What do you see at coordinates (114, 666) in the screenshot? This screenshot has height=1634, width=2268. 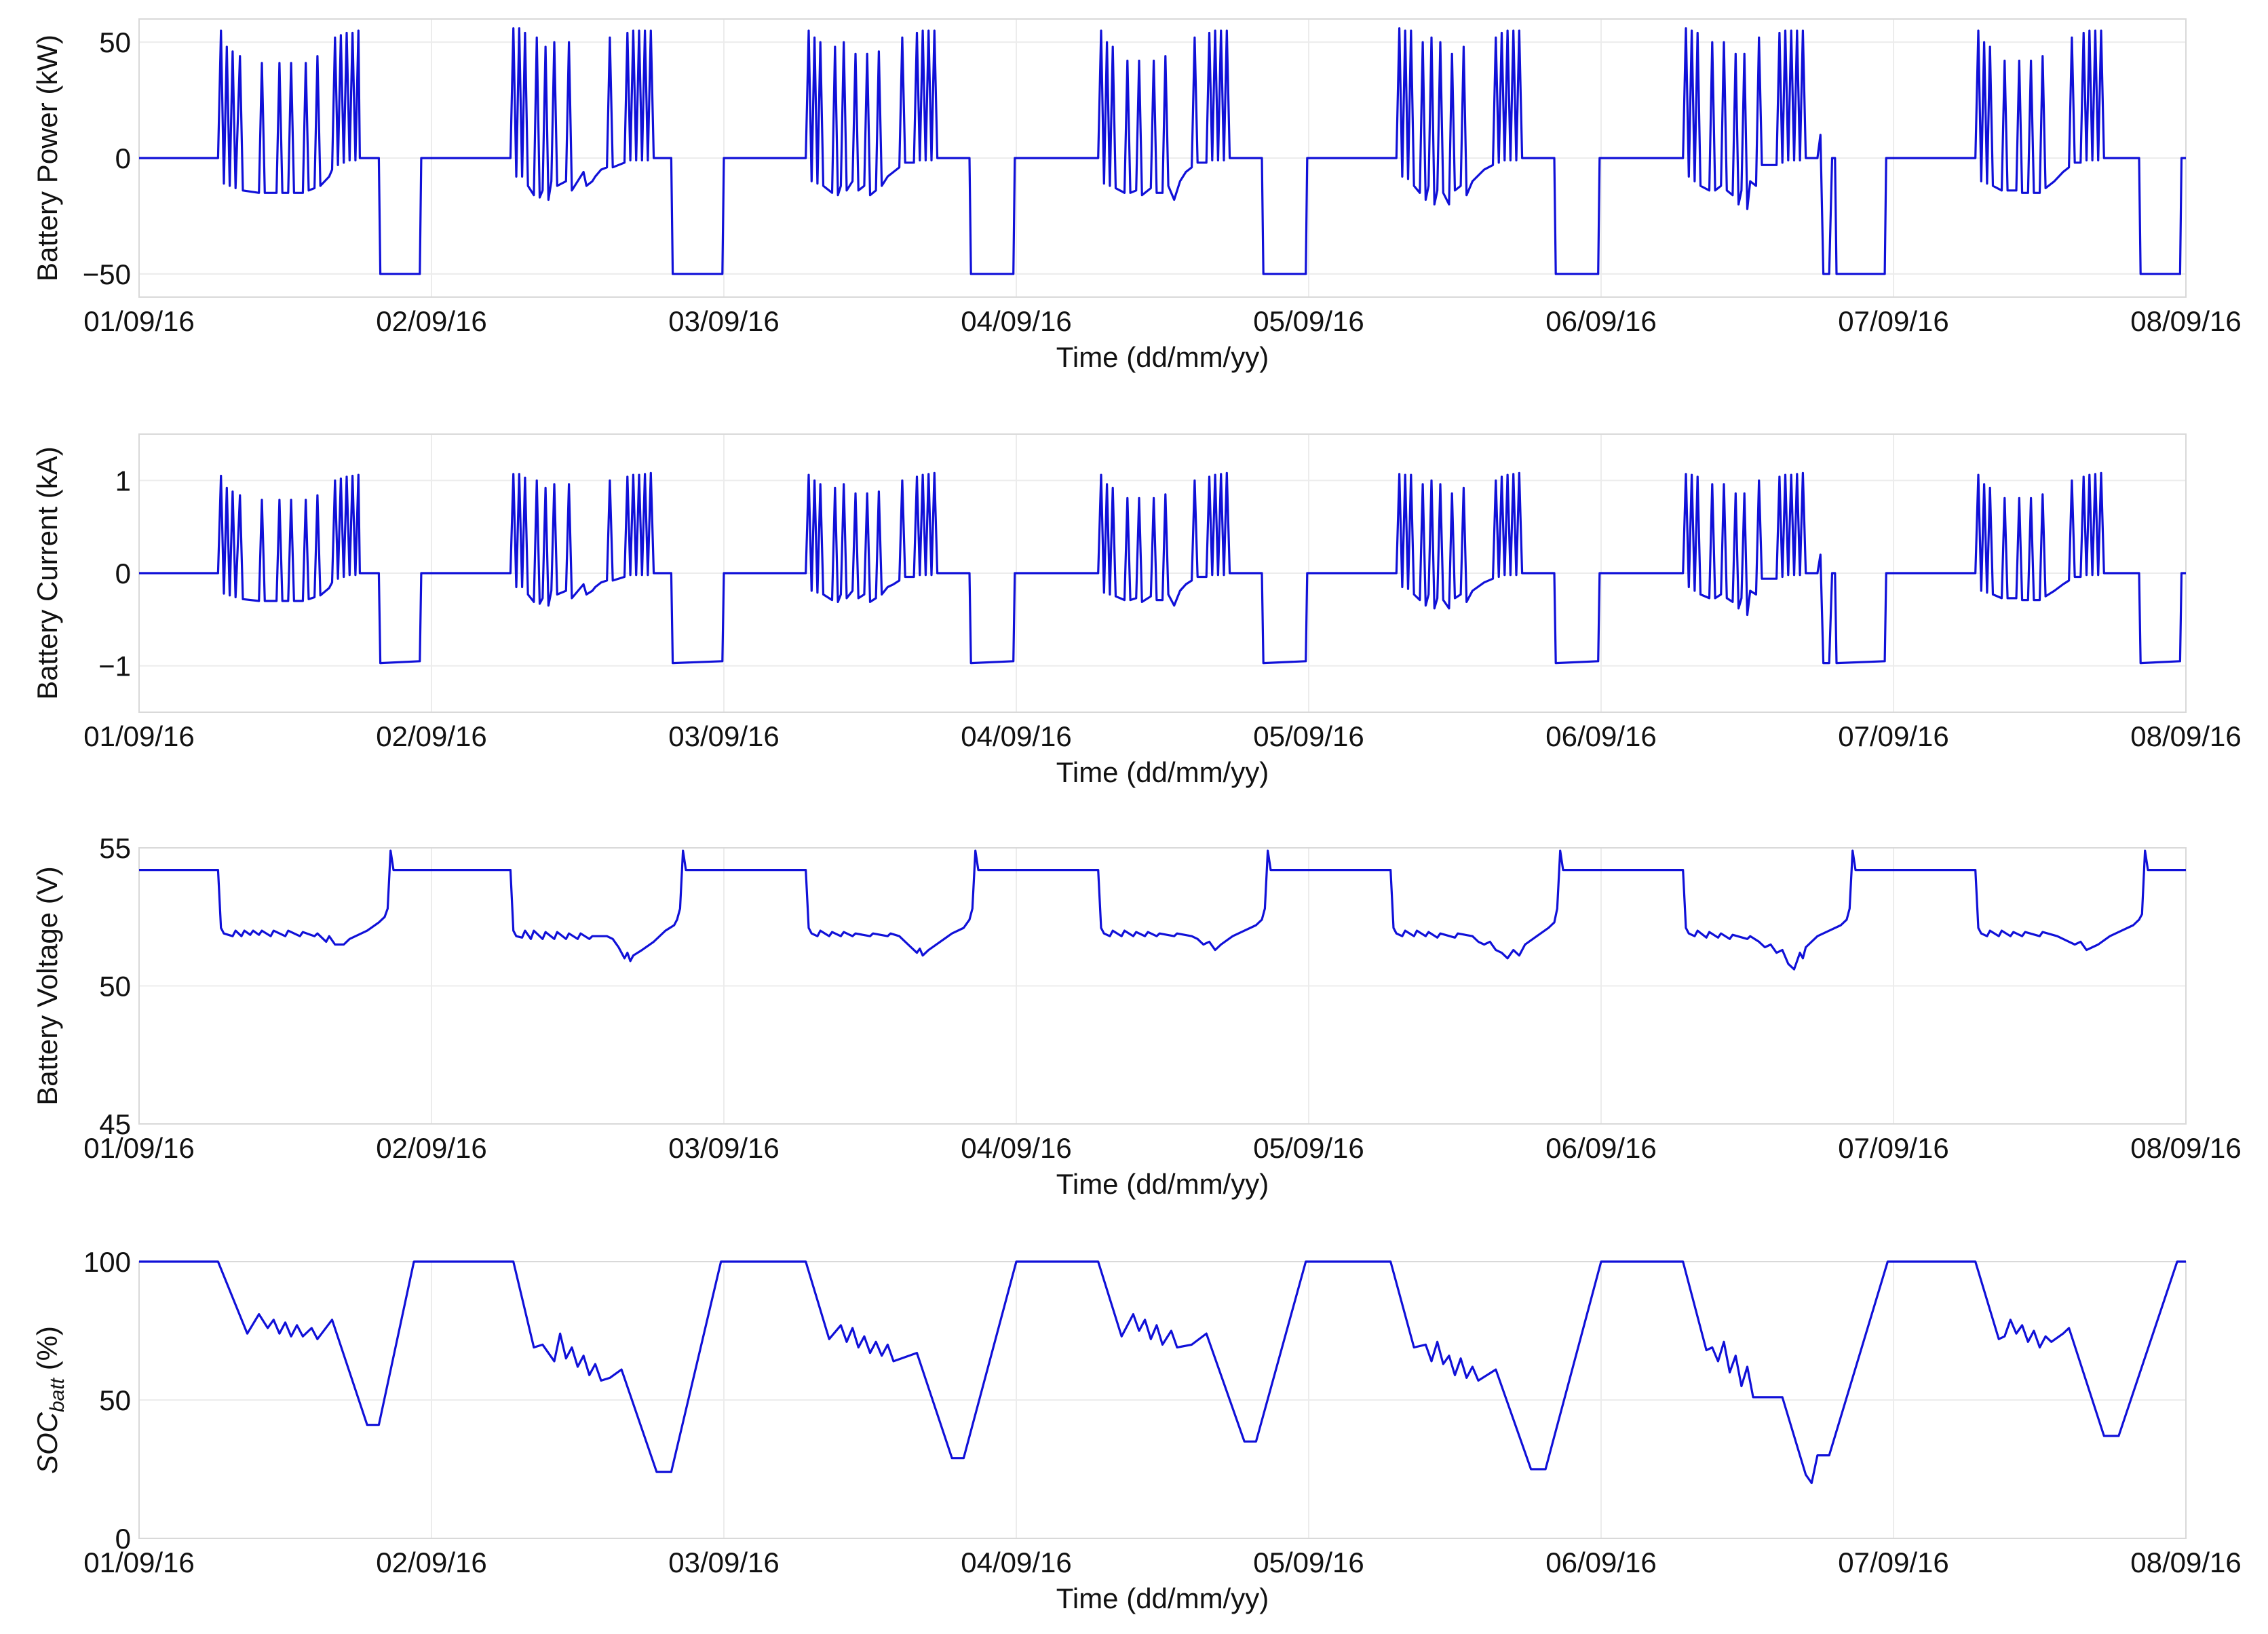 I see `y-tick-label: −1` at bounding box center [114, 666].